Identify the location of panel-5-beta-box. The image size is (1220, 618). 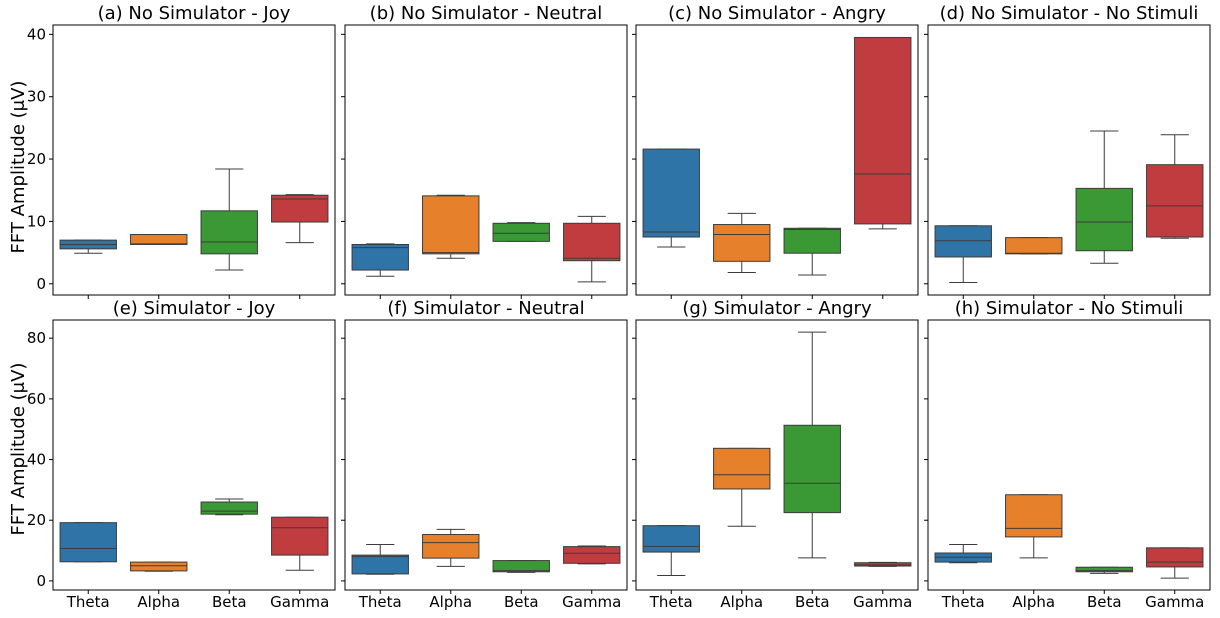
(229, 508).